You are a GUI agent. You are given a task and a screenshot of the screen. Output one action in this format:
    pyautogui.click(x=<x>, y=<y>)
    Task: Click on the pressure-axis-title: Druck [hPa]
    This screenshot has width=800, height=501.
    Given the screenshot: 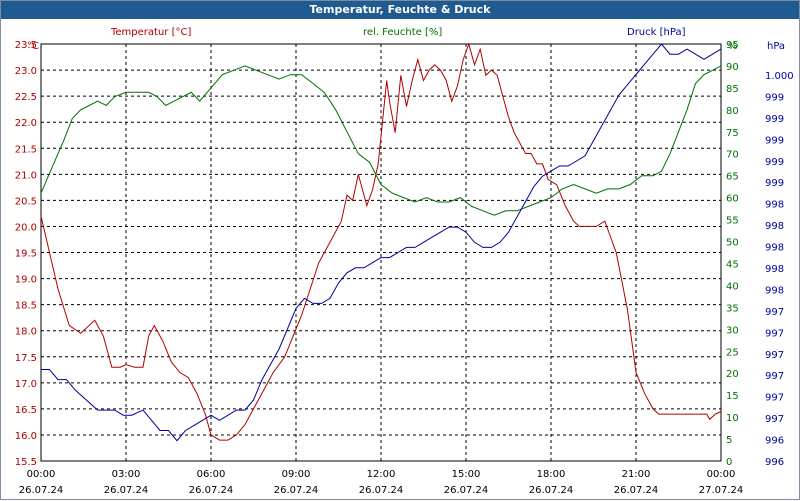 What is the action you would take?
    pyautogui.click(x=656, y=32)
    